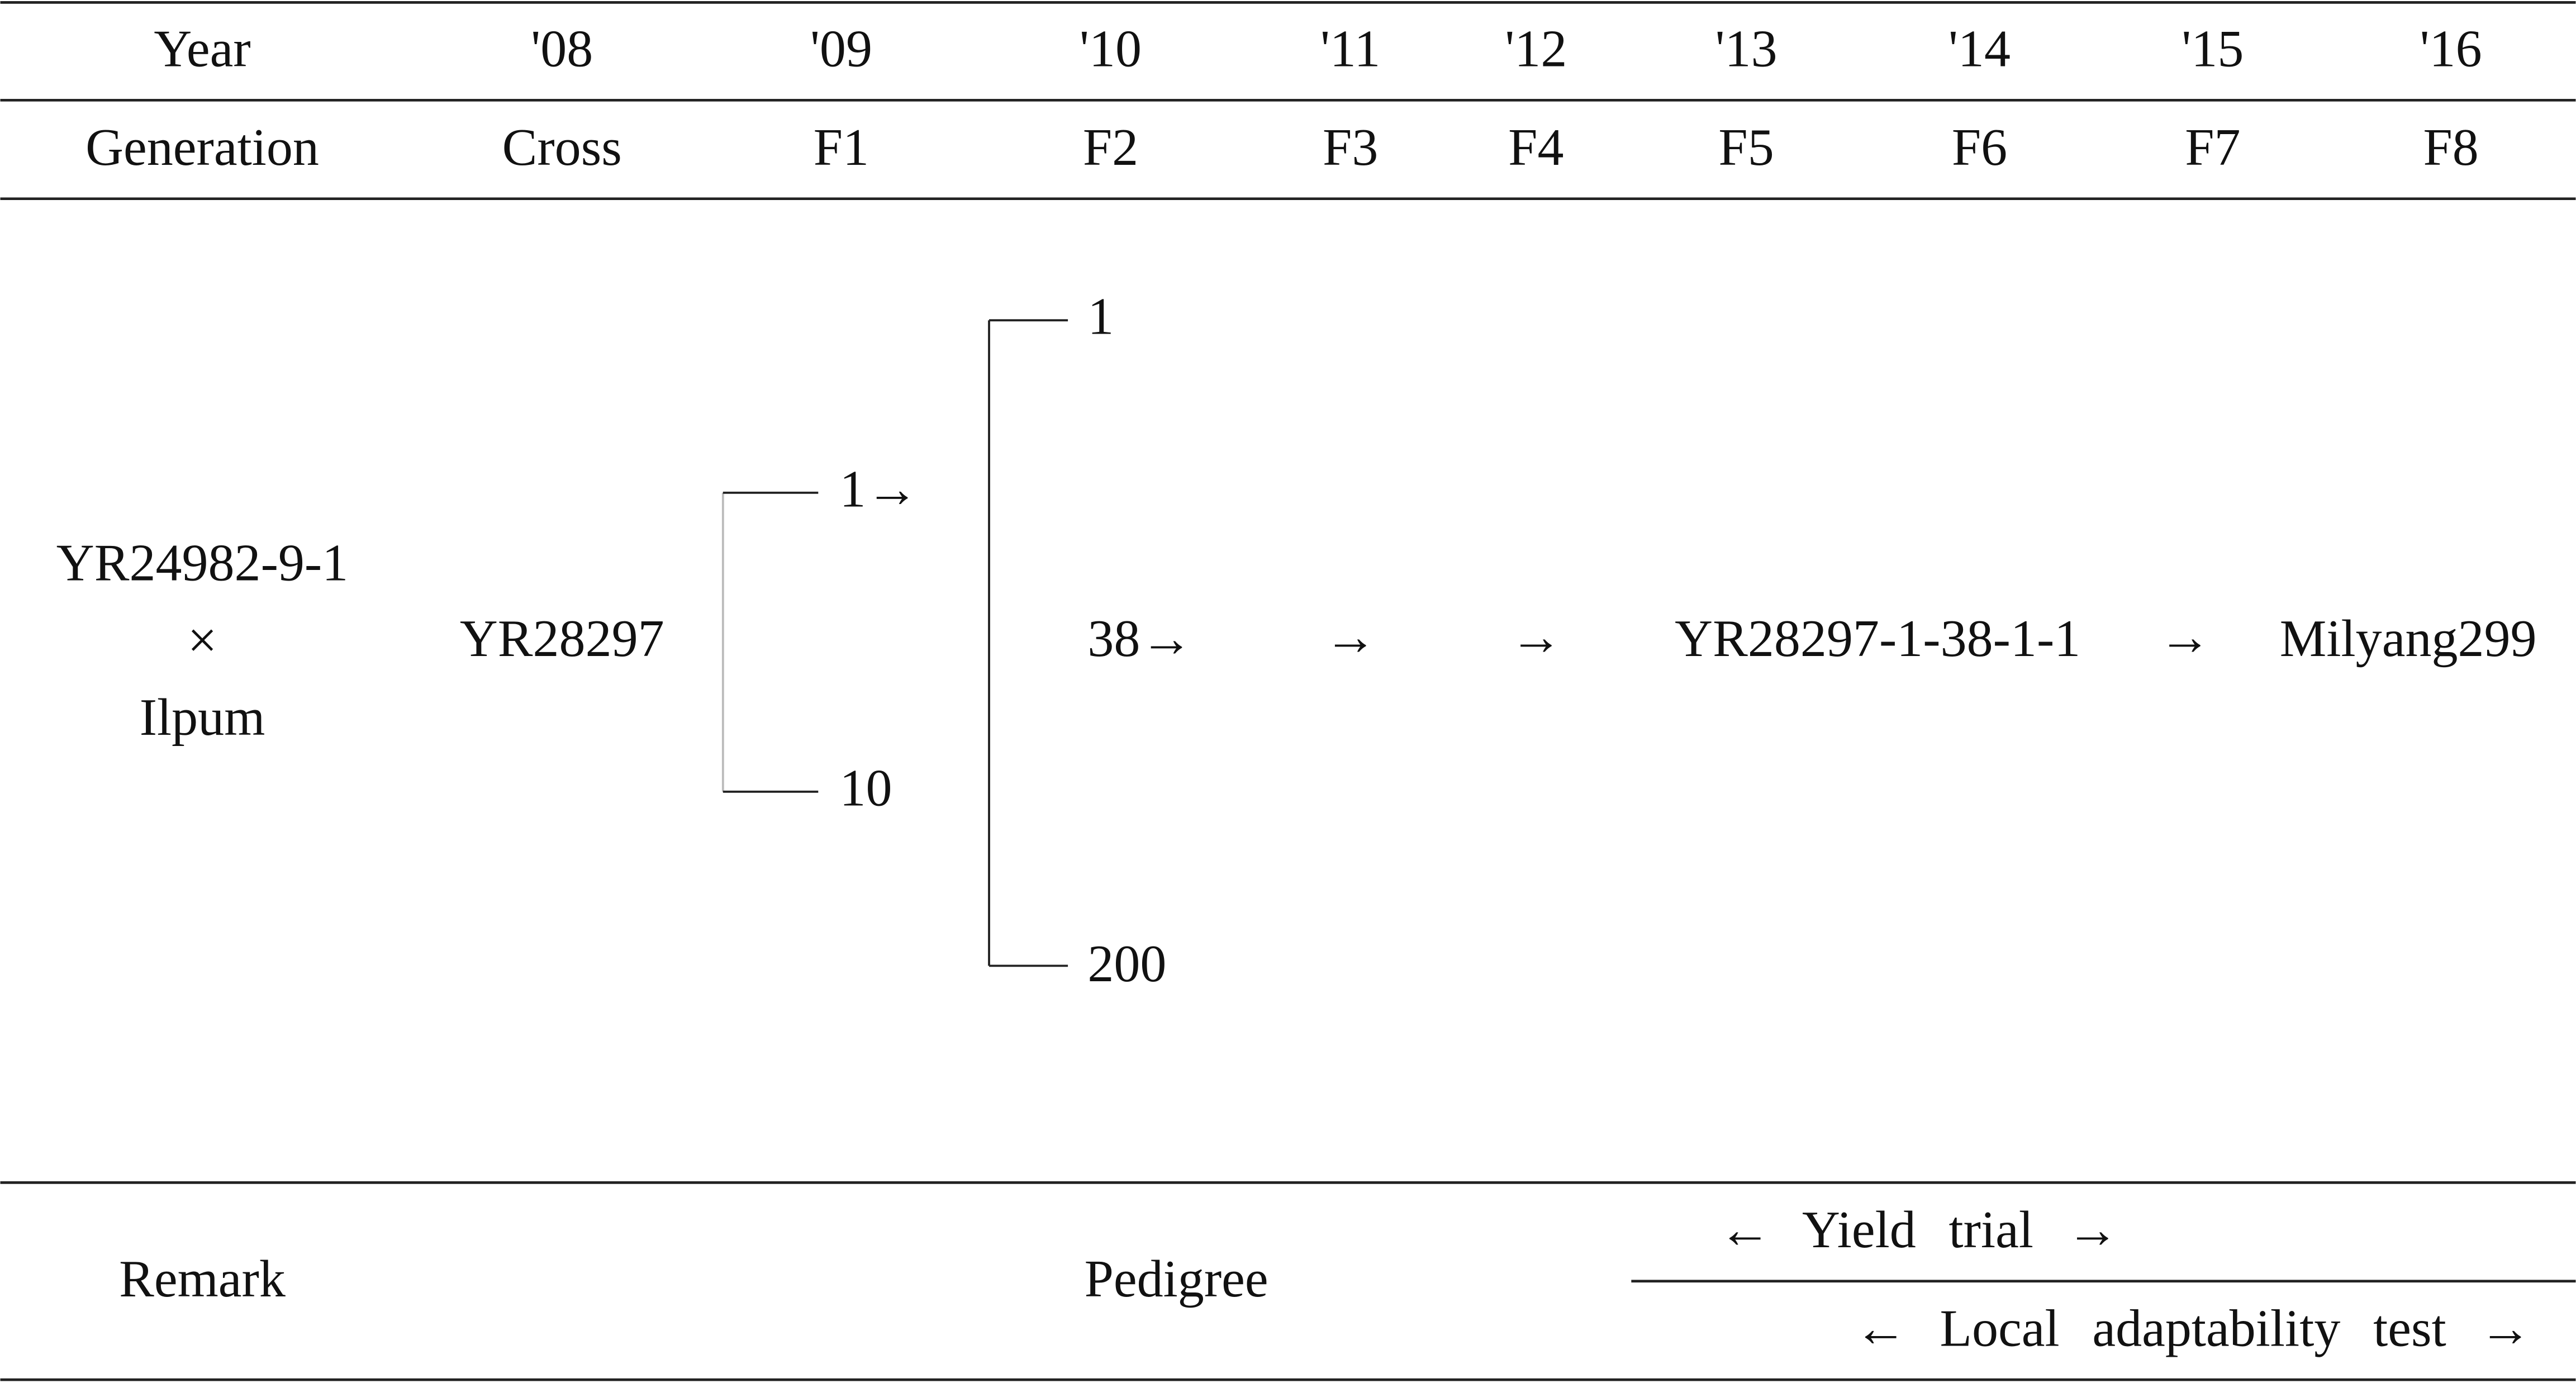 Image resolution: width=2576 pixels, height=1383 pixels. Describe the element at coordinates (842, 148) in the screenshot. I see `generation: F1` at that location.